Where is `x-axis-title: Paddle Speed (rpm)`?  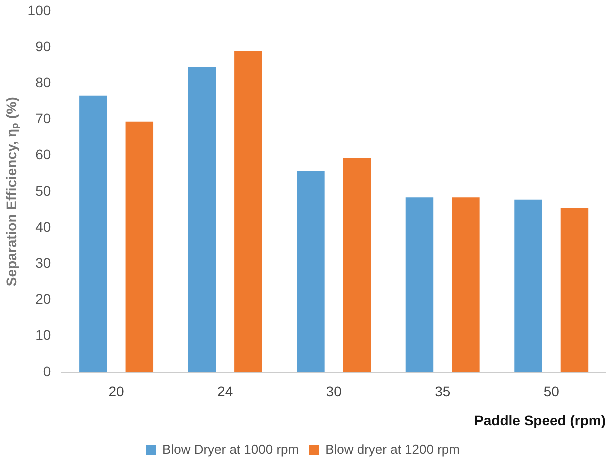 x-axis-title: Paddle Speed (rpm) is located at coordinates (540, 420).